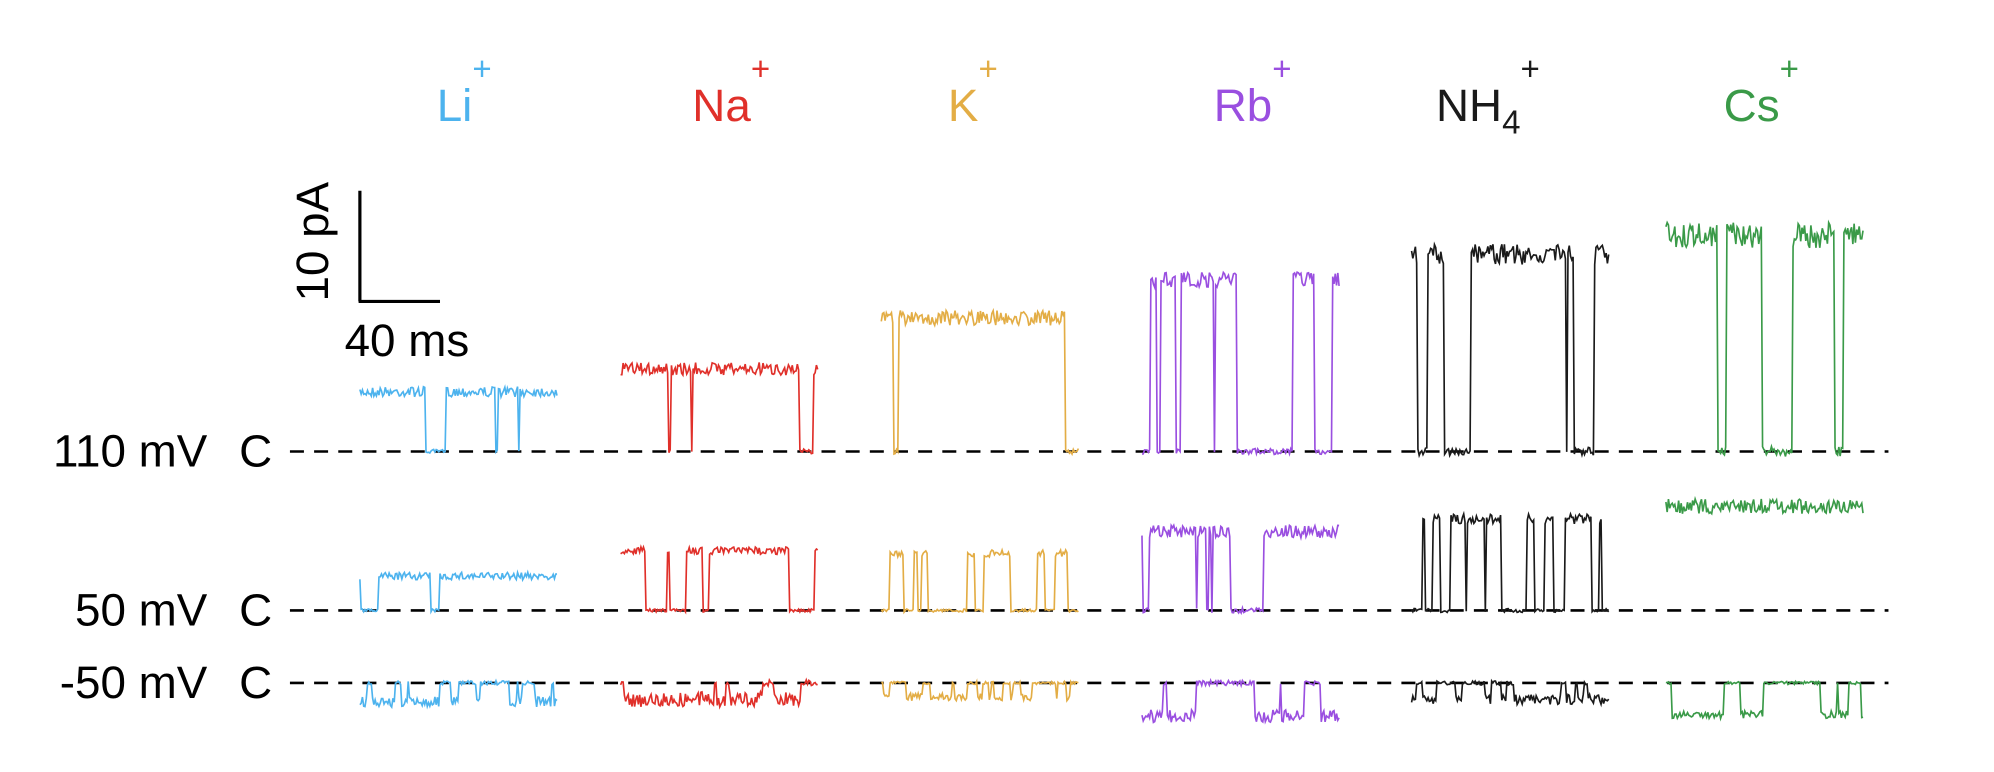 This screenshot has width=1994, height=772. Describe the element at coordinates (455, 105) in the screenshot. I see `ion-symbol: Li` at that location.